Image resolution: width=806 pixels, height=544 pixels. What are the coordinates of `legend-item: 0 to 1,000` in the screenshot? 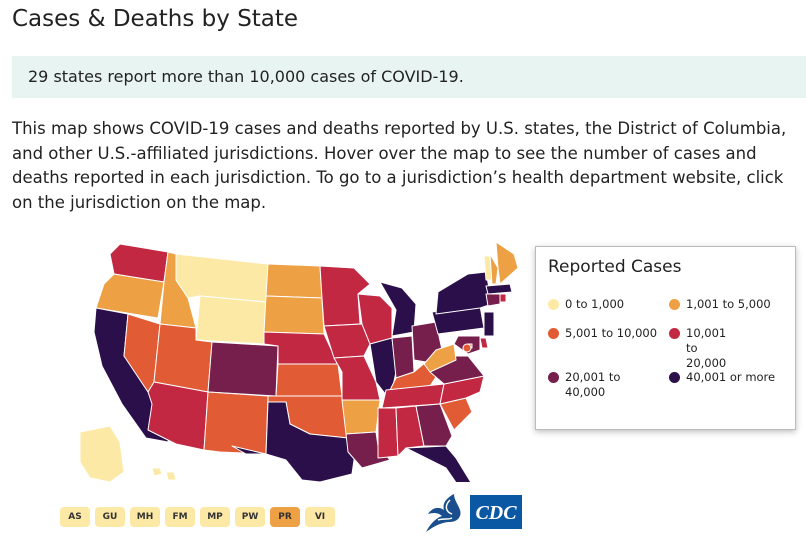 It's located at (586, 304).